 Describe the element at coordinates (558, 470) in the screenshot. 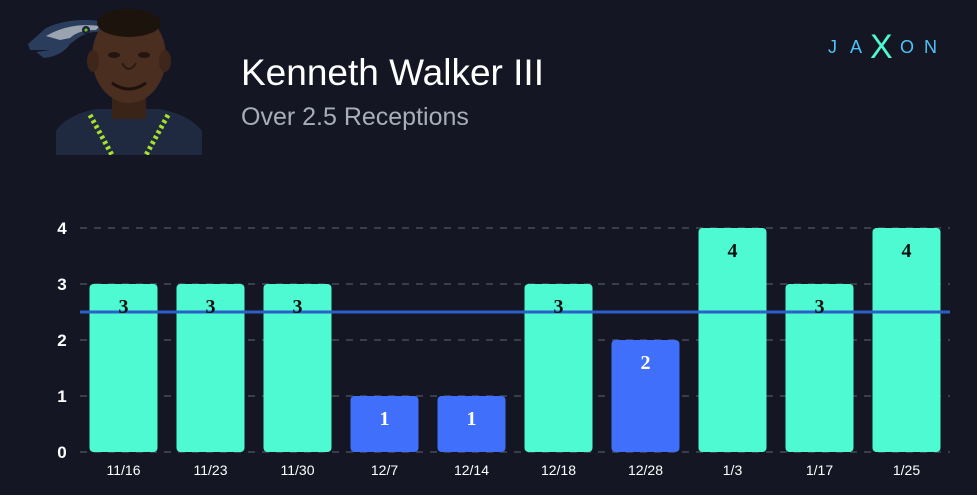

I see `x-tick-label: 12/18` at that location.